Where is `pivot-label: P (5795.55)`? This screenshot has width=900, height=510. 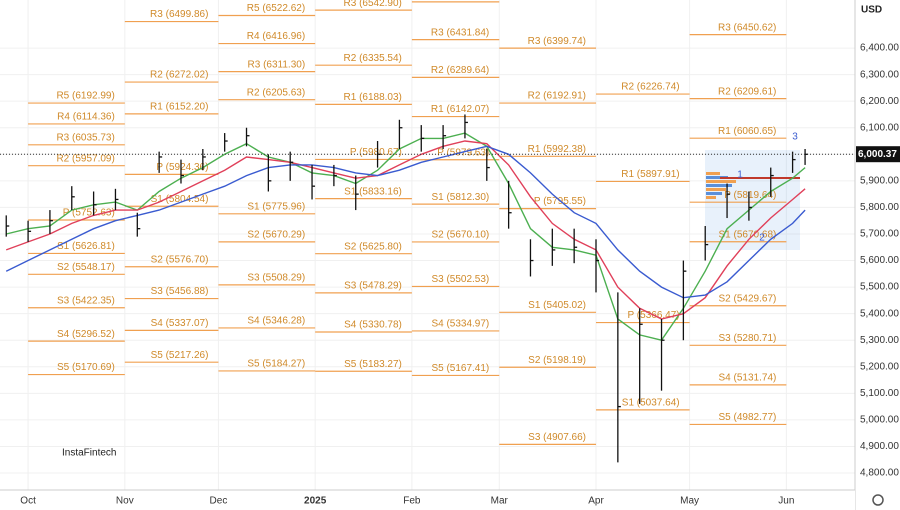 pivot-label: P (5795.55) is located at coordinates (560, 201).